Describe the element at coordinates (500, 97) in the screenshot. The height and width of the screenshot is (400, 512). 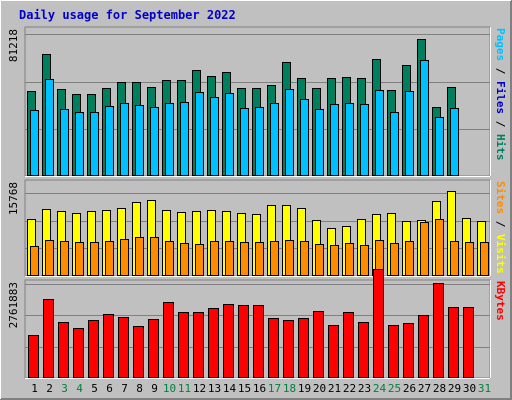
I see `legend-part: Files` at that location.